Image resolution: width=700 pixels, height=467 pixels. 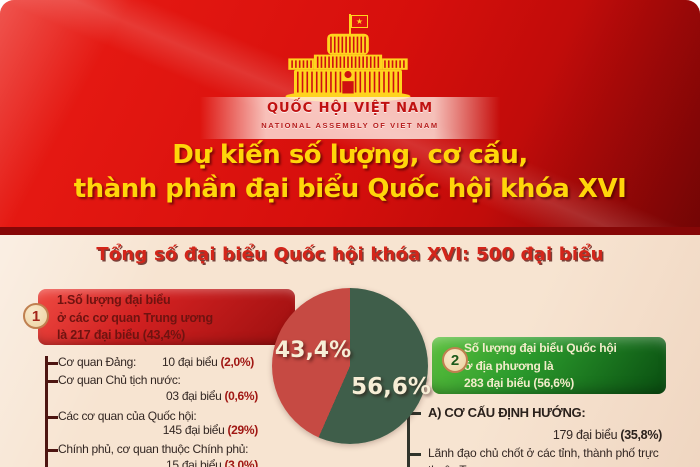 What do you see at coordinates (408, 429) in the screenshot?
I see `panel2-bracket-line` at bounding box center [408, 429].